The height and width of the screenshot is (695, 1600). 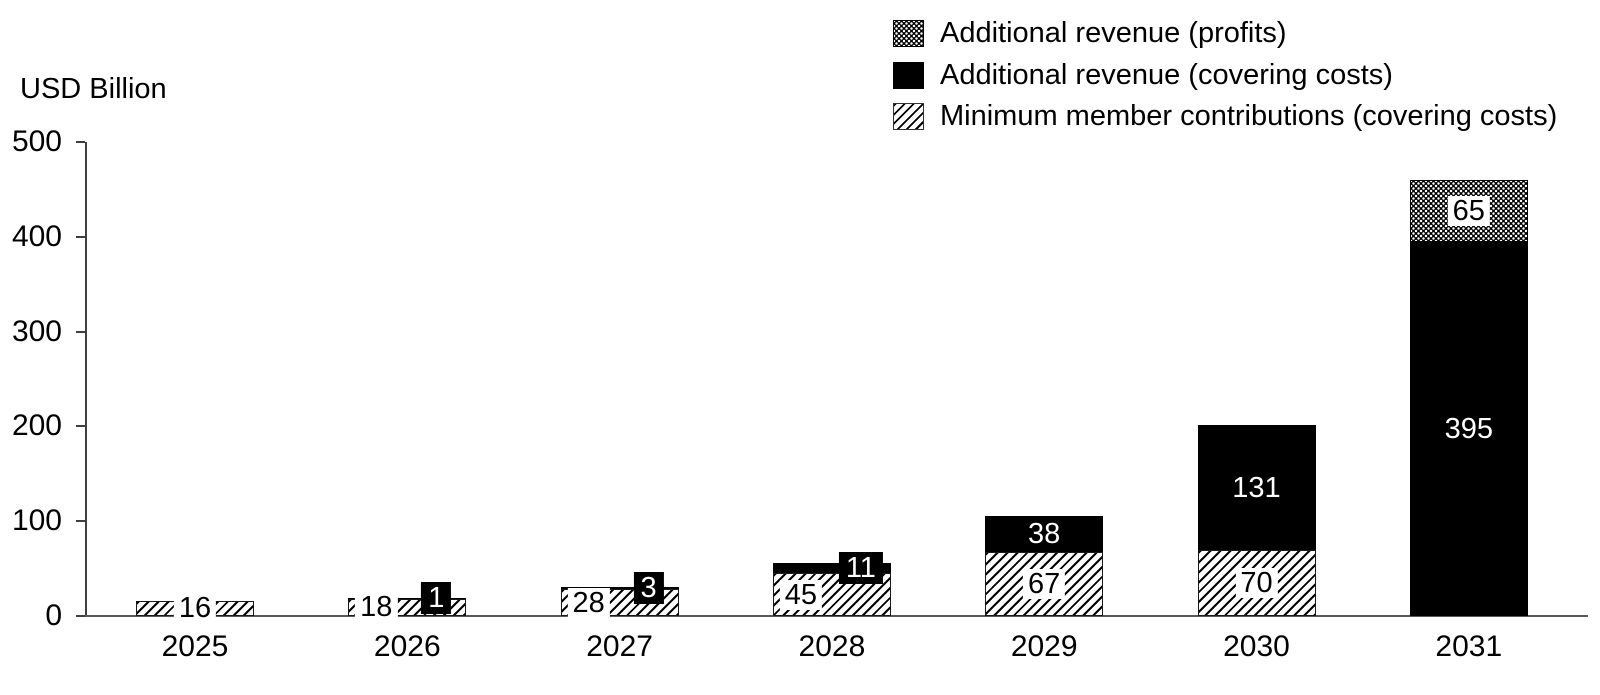 What do you see at coordinates (908, 116) in the screenshot?
I see `diagonal-hatch-swatch-icon` at bounding box center [908, 116].